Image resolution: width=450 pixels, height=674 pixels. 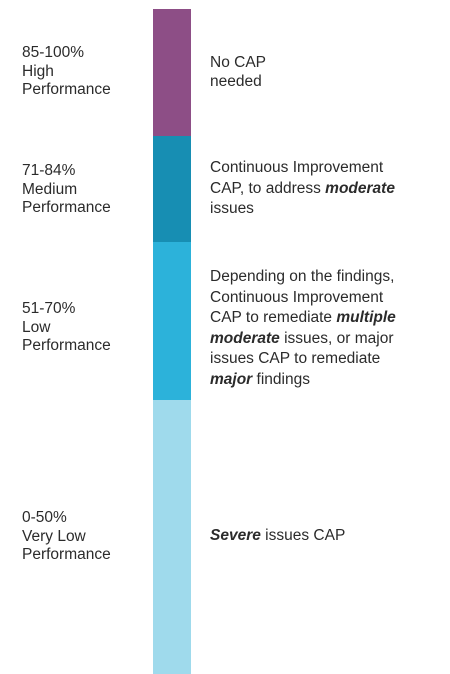 What do you see at coordinates (172, 72) in the screenshot?
I see `tier-bar-high` at bounding box center [172, 72].